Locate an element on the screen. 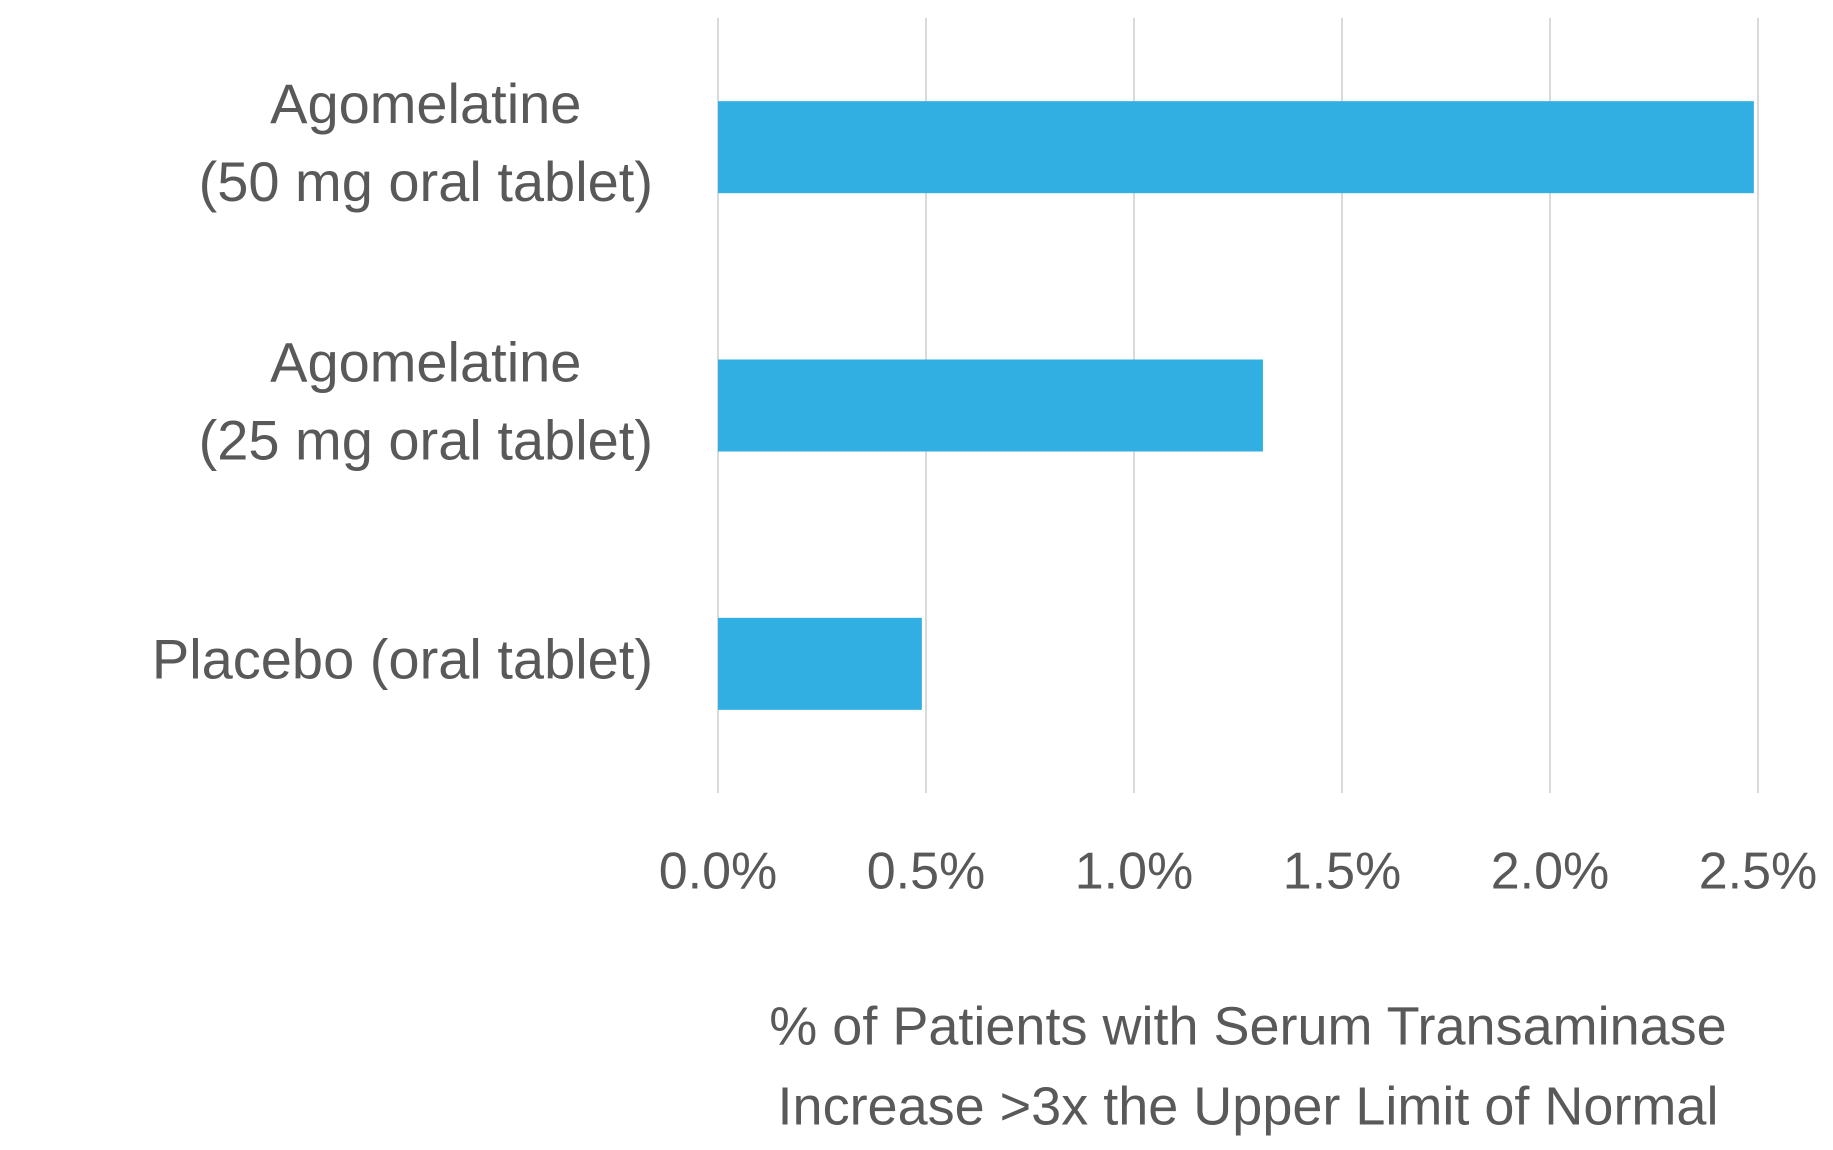 This screenshot has height=1150, width=1833. category-label: (50 mg oral tablet) is located at coordinates (426, 181).